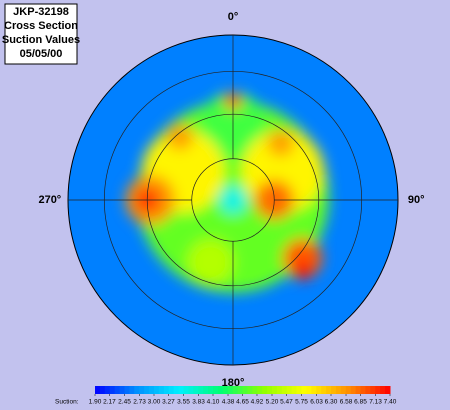 This screenshot has width=450, height=410. What do you see at coordinates (154, 402) in the screenshot?
I see `colorbar-tick-label: 3.00` at bounding box center [154, 402].